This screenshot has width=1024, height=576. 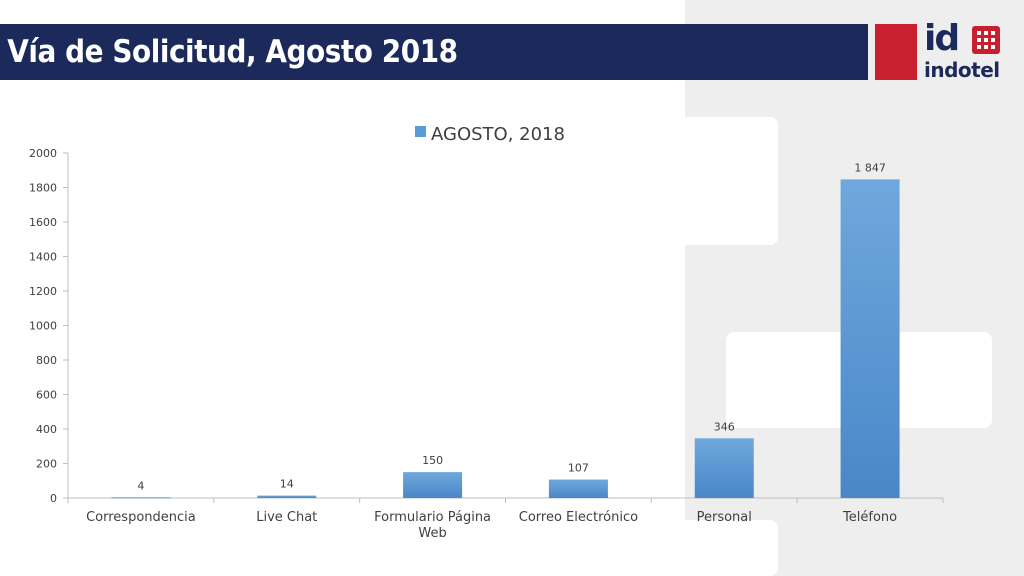 I want to click on y-tick-label: 1200, so click(x=43, y=291).